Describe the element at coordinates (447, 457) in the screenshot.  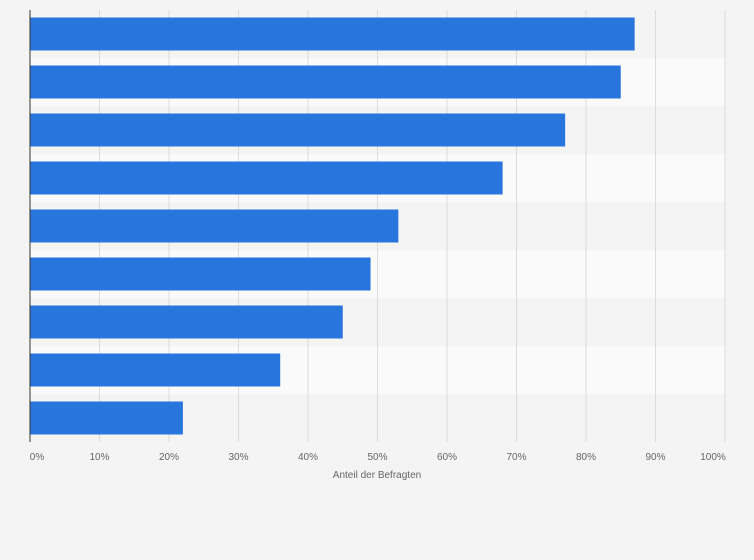
I see `x-tick-label: 60%` at that location.